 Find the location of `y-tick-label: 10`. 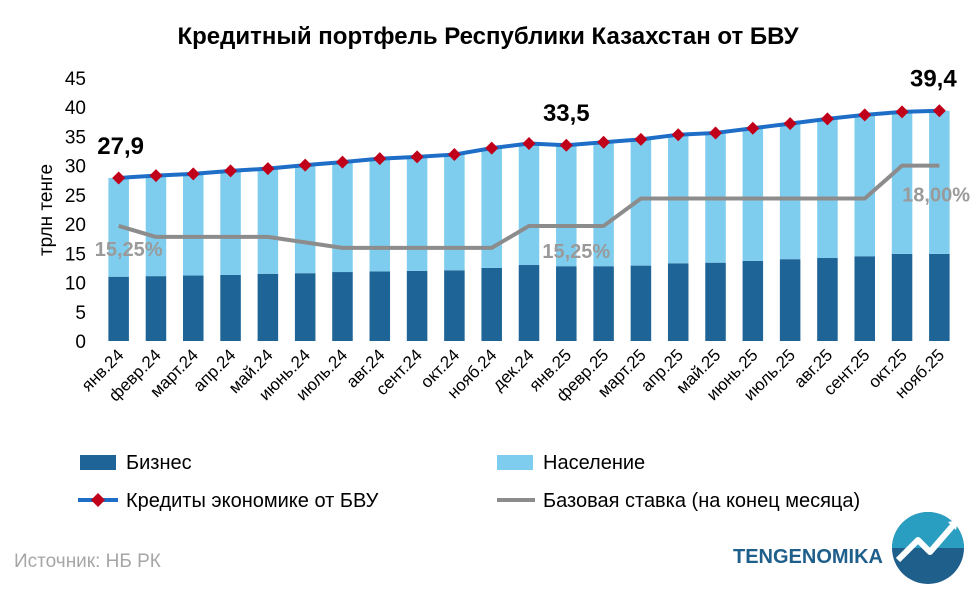

y-tick-label: 10 is located at coordinates (75, 284).